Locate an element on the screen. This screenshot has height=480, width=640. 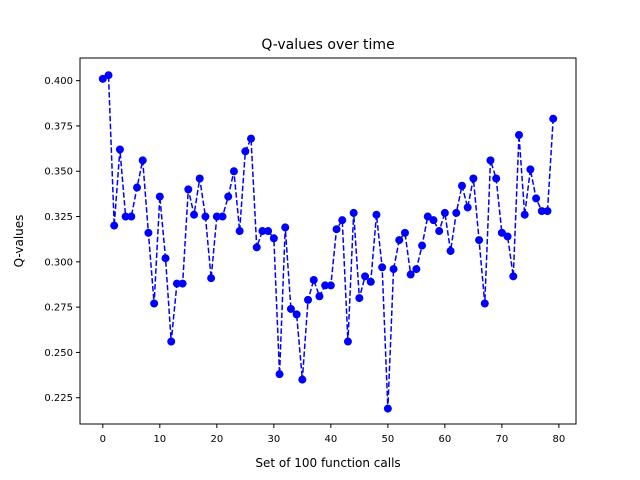
x-tick-label: 20 is located at coordinates (216, 439).